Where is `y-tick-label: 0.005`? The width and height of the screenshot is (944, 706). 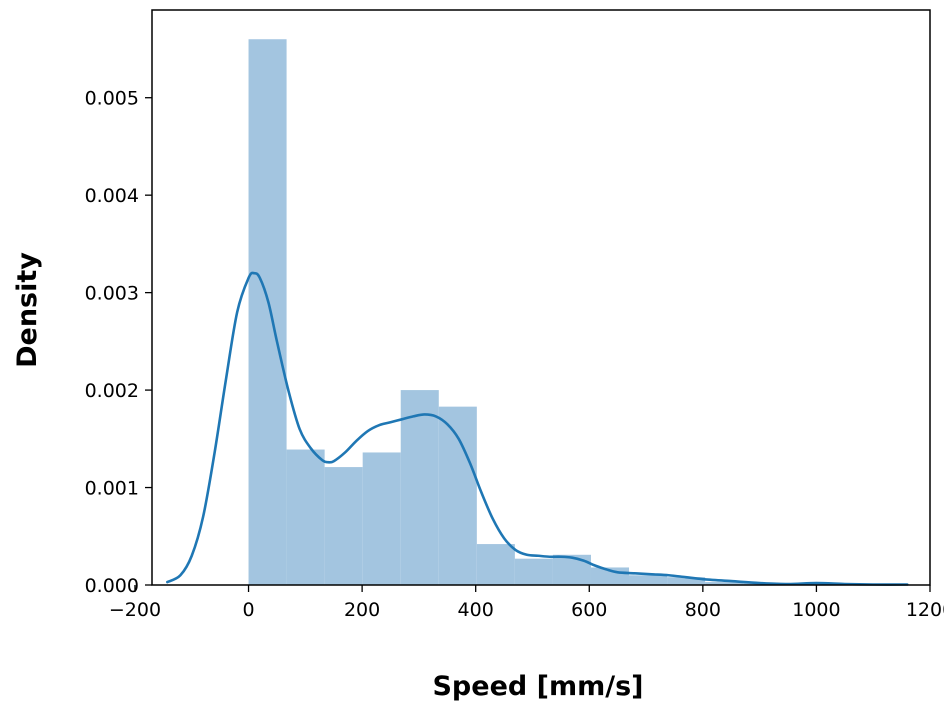
y-tick-label: 0.005 is located at coordinates (112, 99).